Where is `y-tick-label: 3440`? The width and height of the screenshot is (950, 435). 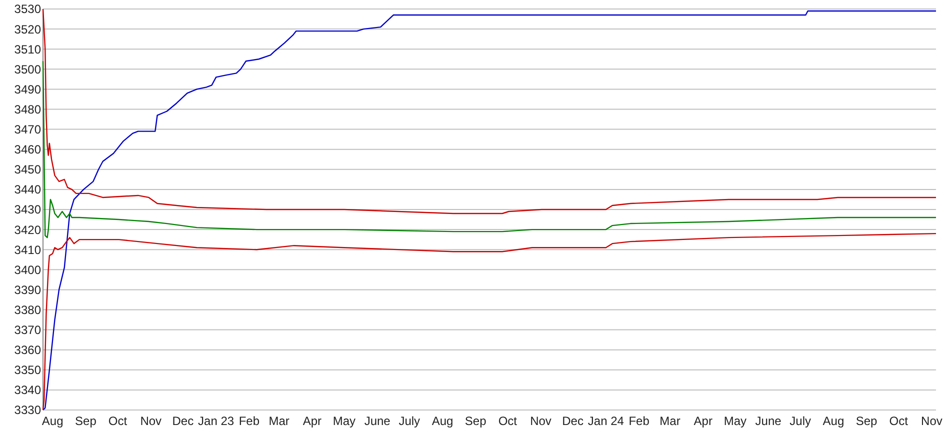 y-tick-label: 3440 is located at coordinates (28, 189).